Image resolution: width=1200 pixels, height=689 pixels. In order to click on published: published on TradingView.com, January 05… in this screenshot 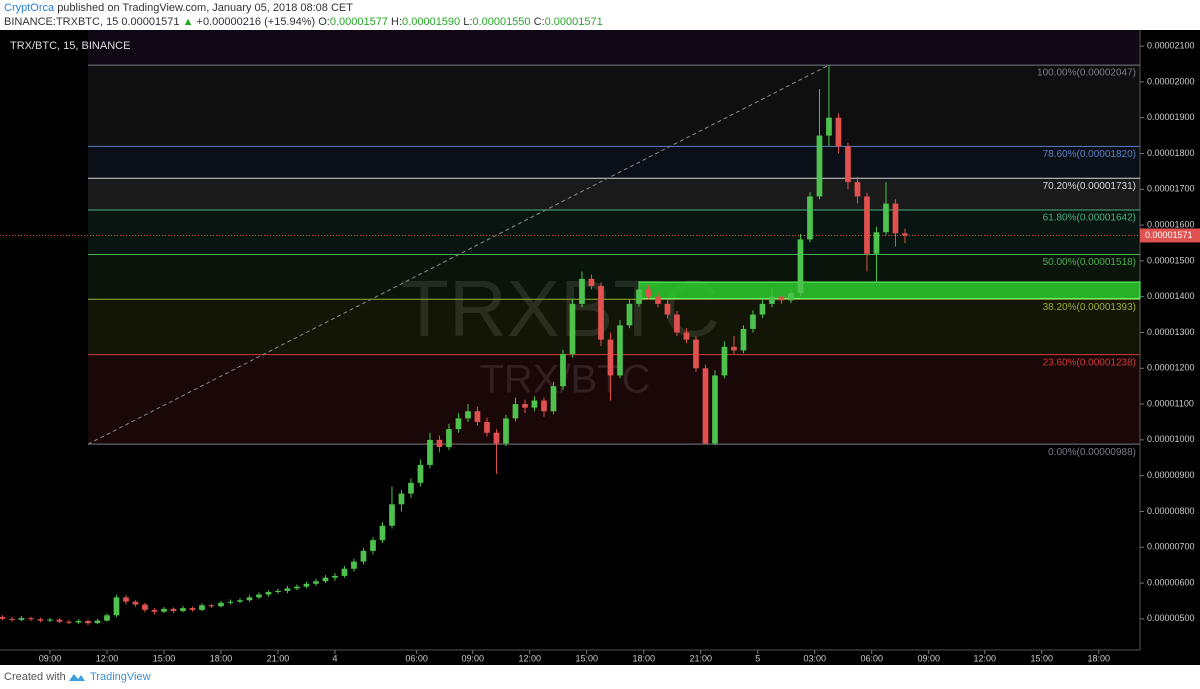, I will do `click(205, 8)`.